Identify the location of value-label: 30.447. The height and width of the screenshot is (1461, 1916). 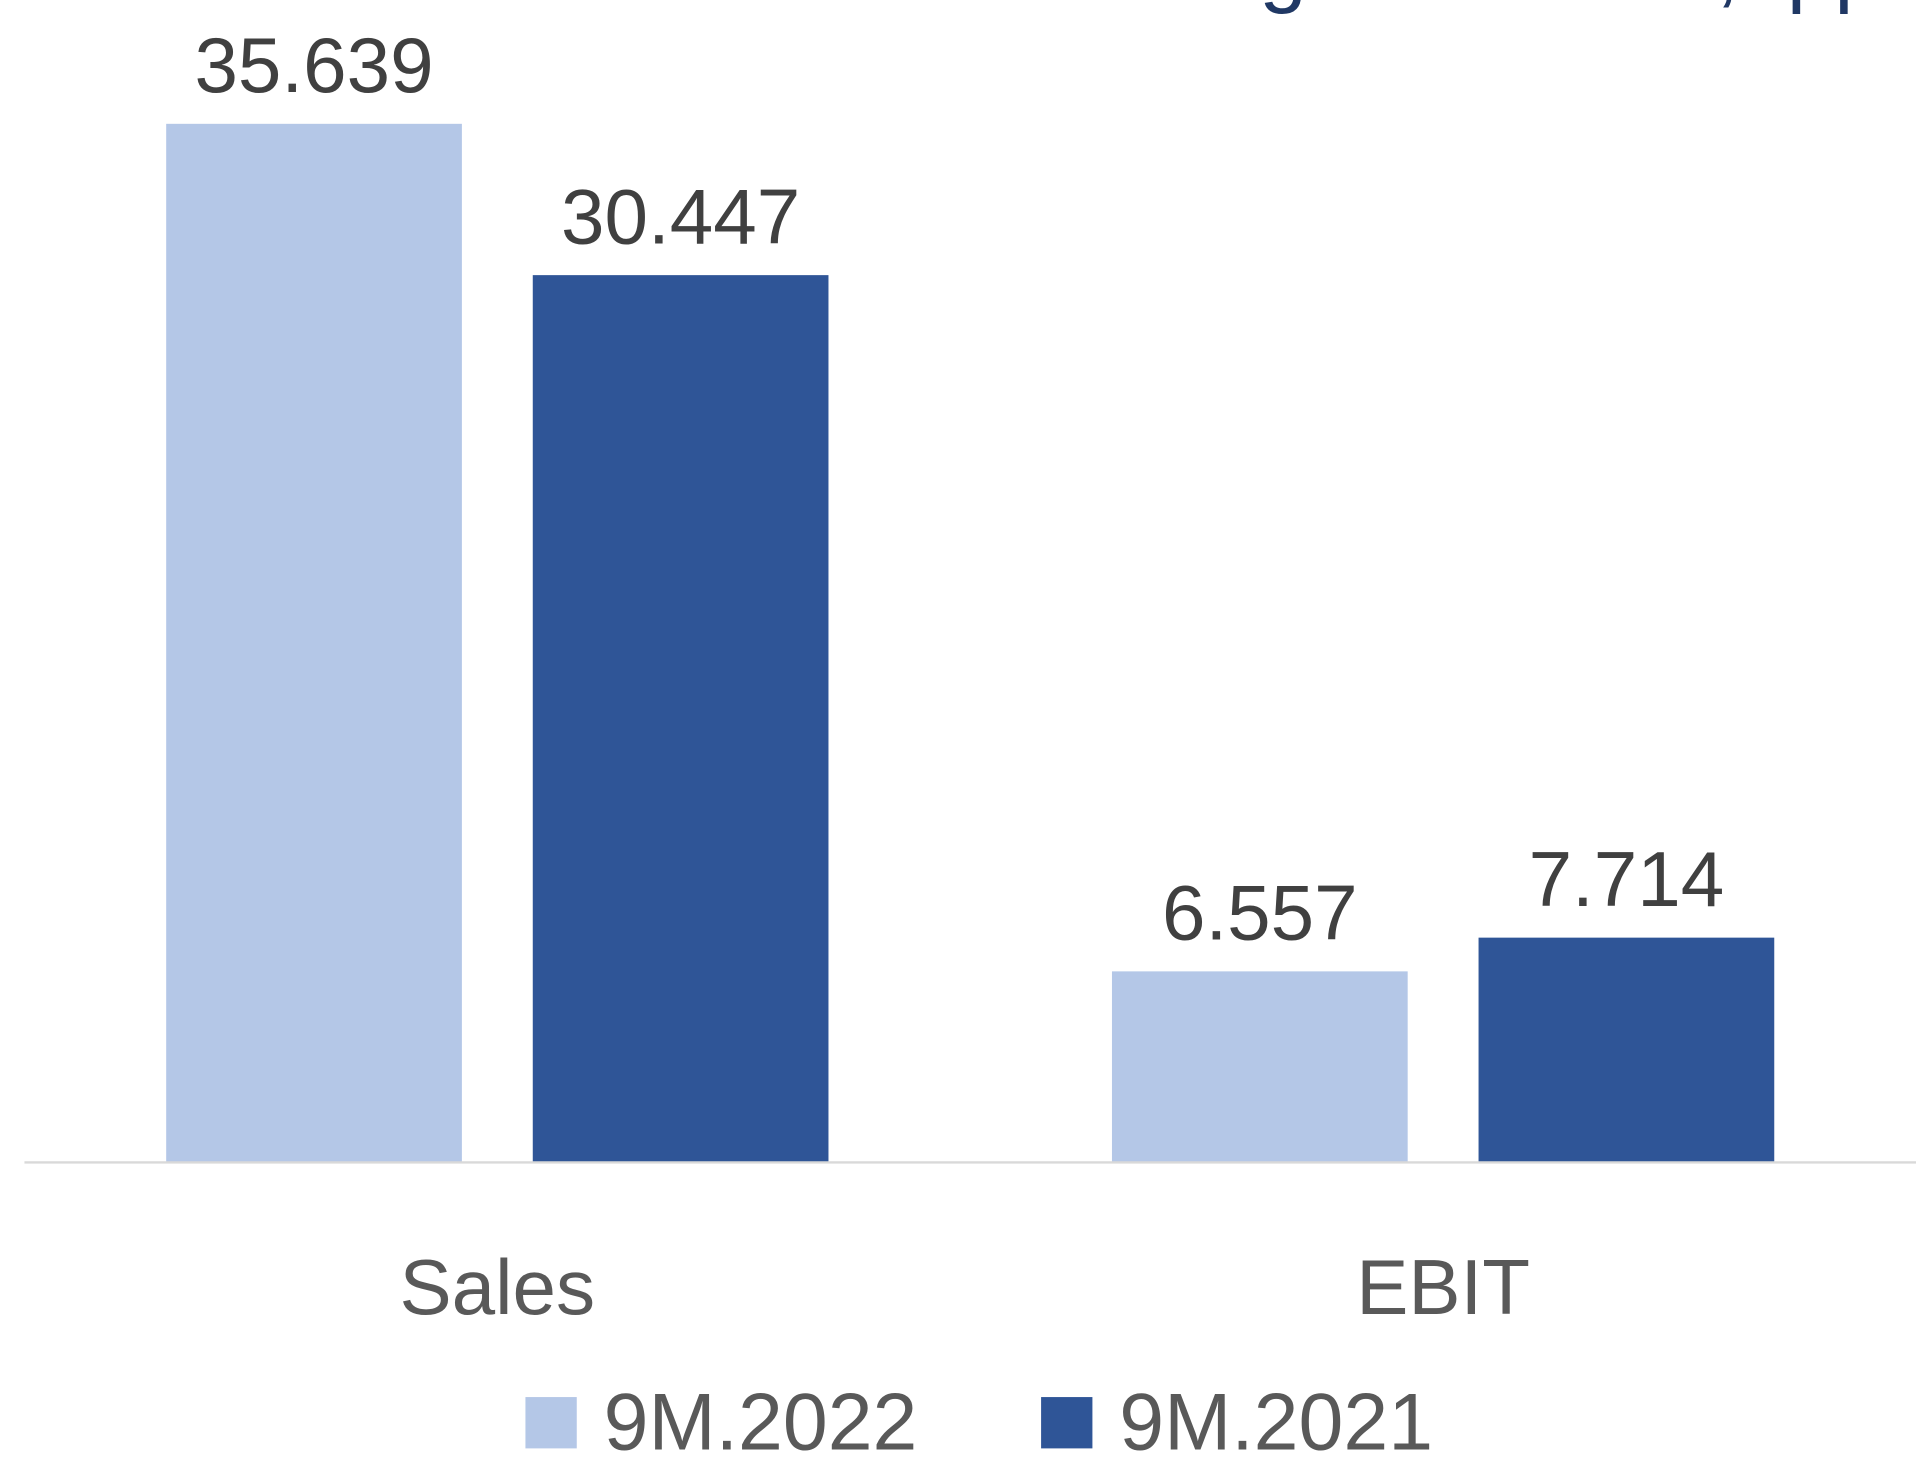
(680, 216).